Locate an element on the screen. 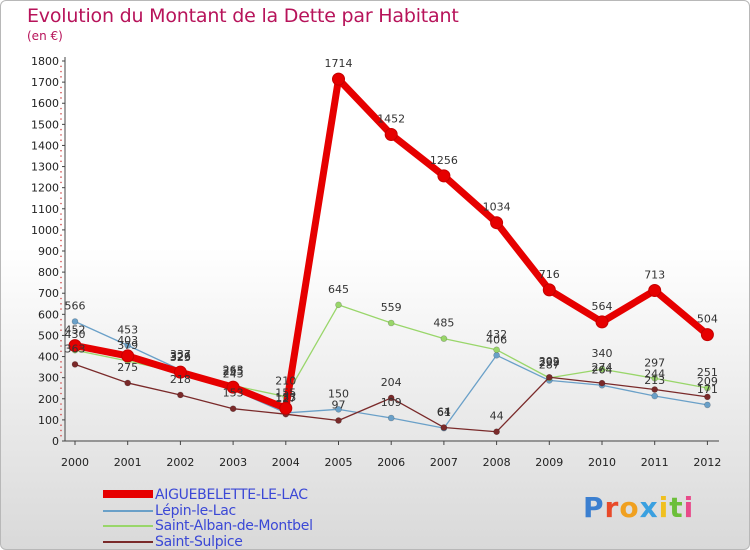 The height and width of the screenshot is (550, 750). x-tick-label: 2001 is located at coordinates (128, 462).